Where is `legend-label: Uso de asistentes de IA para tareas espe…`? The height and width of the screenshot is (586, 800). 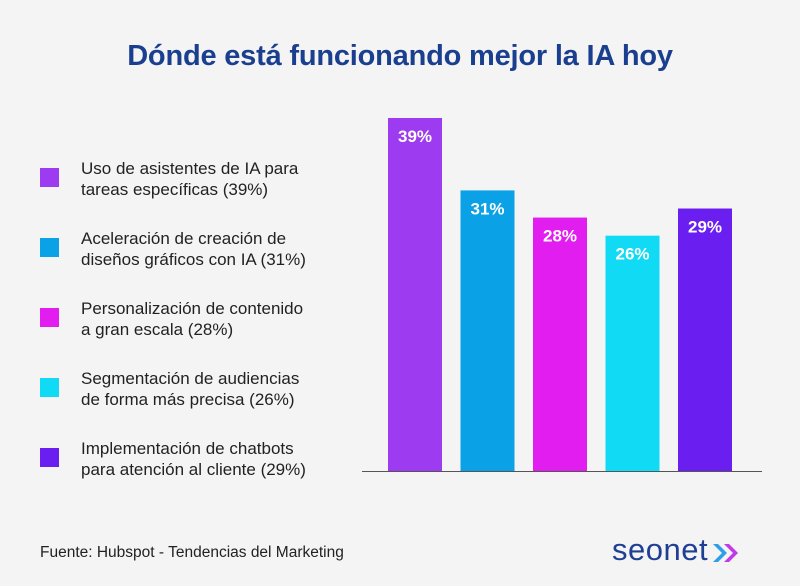
legend-label: Uso de asistentes de IA para tareas espe… is located at coordinates (190, 179).